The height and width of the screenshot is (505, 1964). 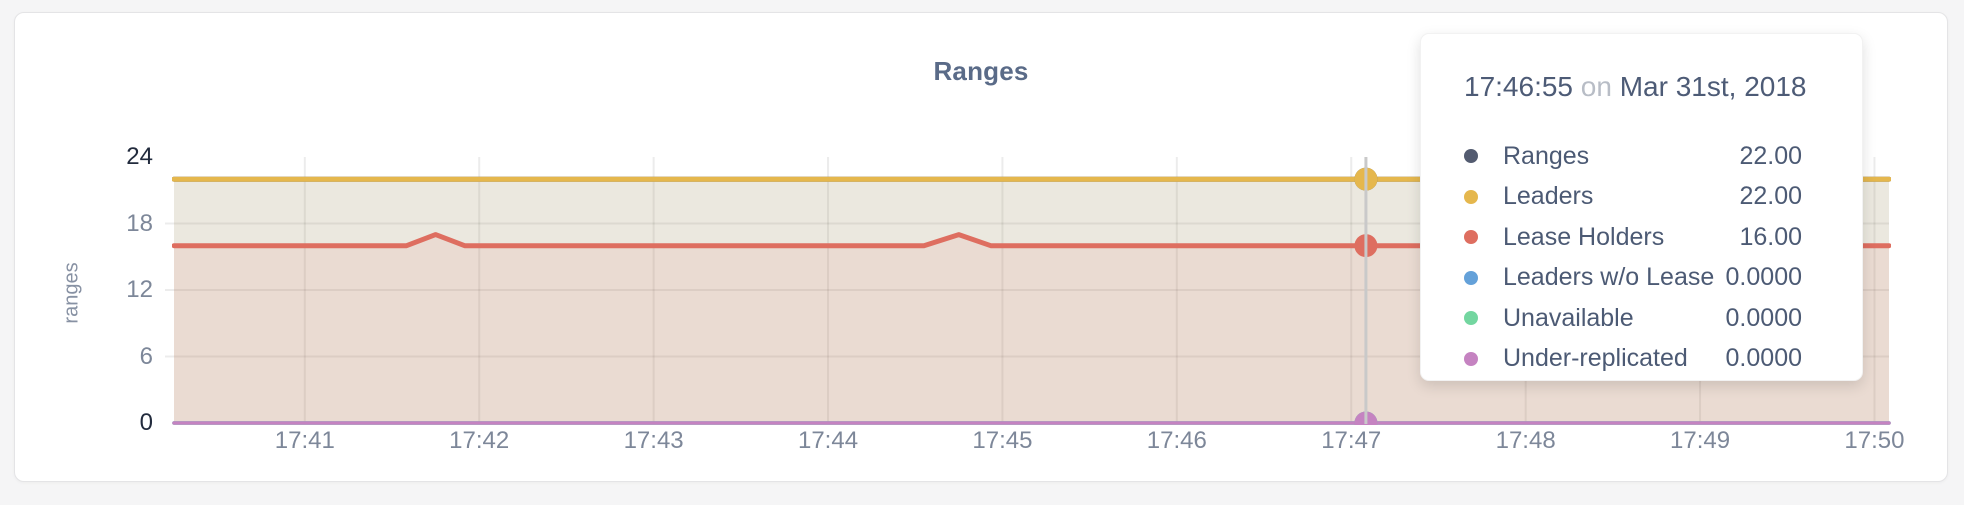 What do you see at coordinates (1548, 196) in the screenshot?
I see `tooltip-series-label: Leaders` at bounding box center [1548, 196].